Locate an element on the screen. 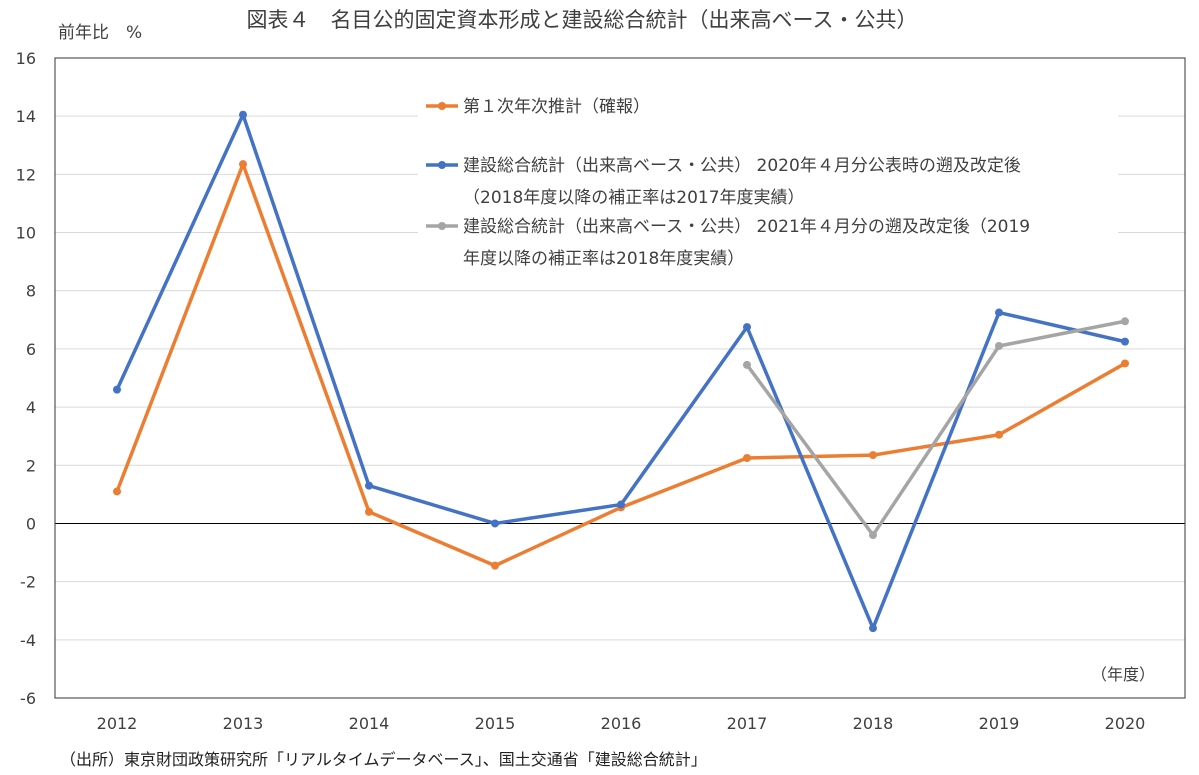 This screenshot has width=1199, height=775. y-tick-label: -2 is located at coordinates (28, 582).